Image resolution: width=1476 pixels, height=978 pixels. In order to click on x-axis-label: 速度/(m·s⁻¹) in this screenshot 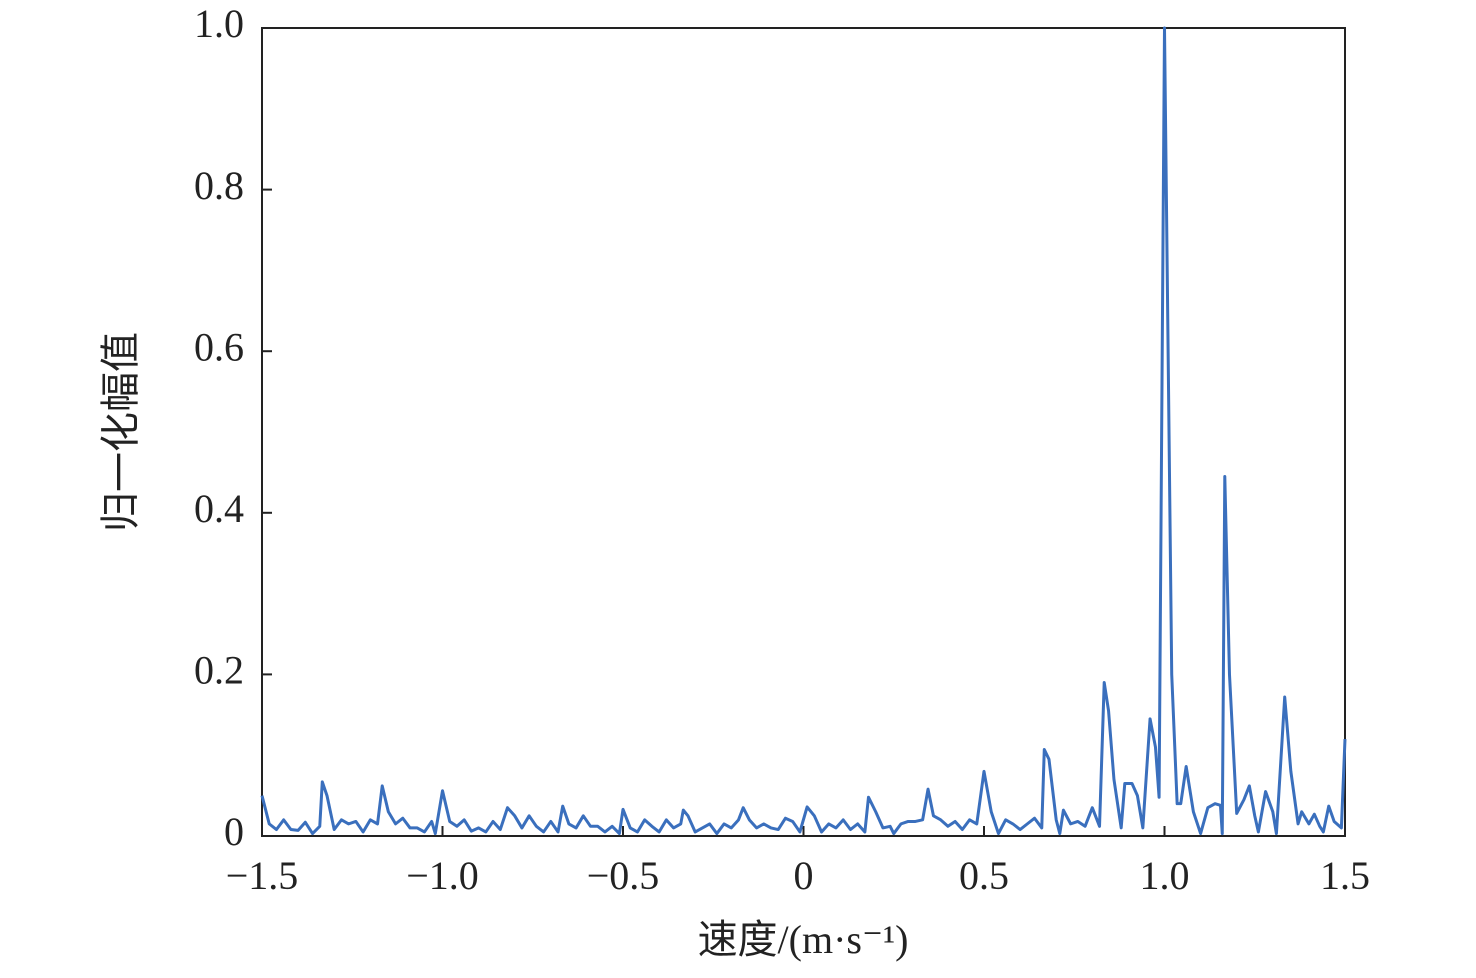, I will do `click(803, 939)`.